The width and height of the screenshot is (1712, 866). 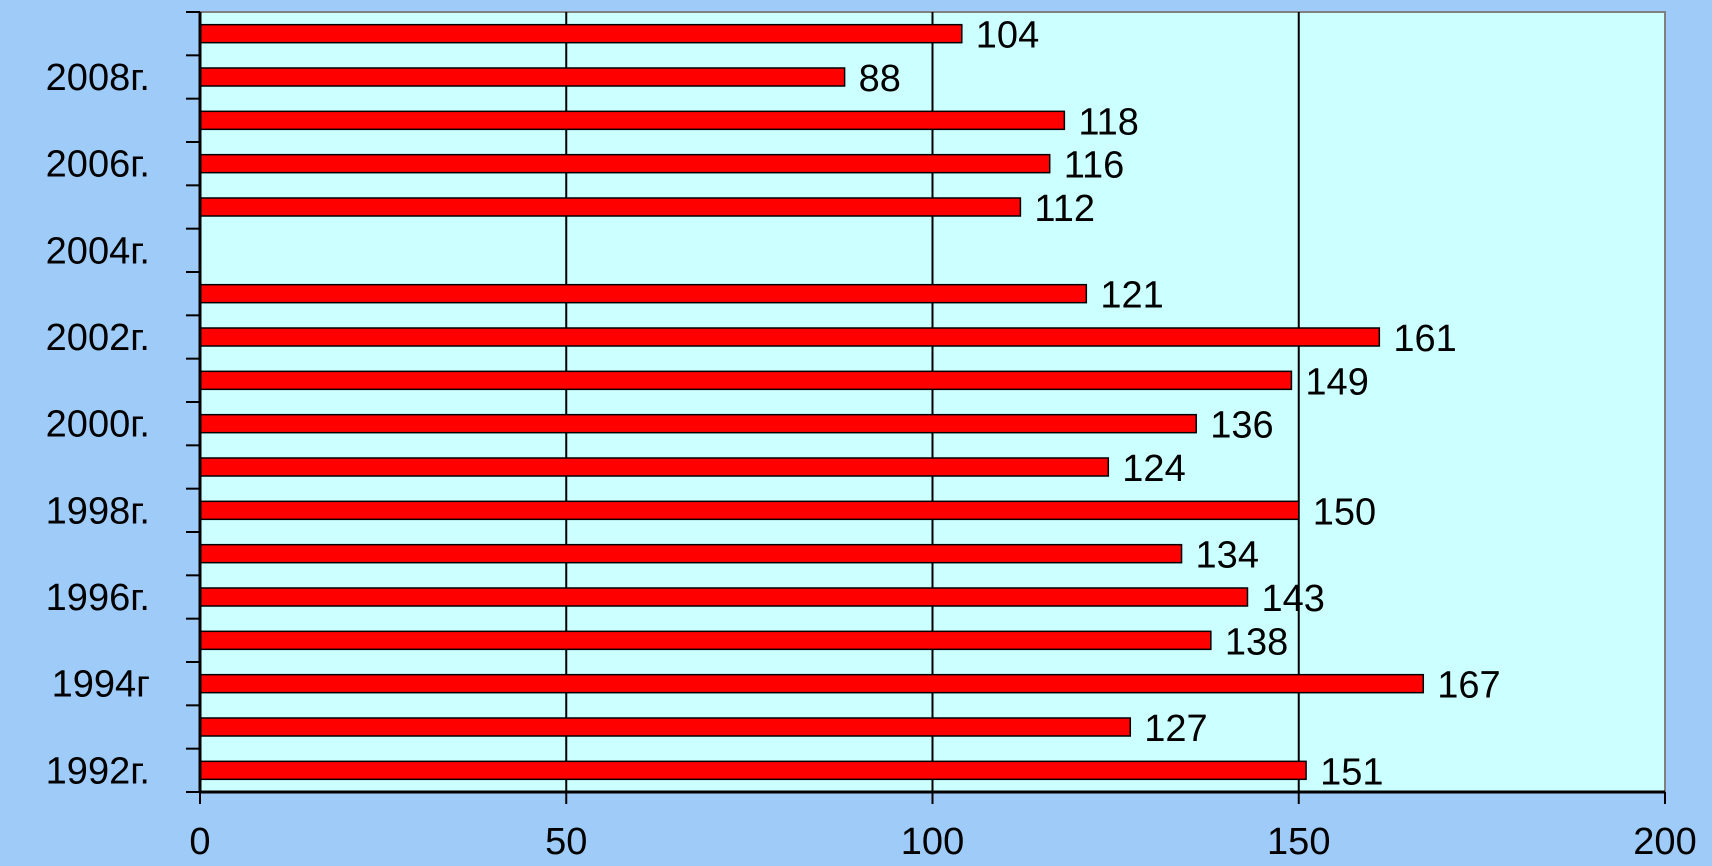 What do you see at coordinates (1094, 166) in the screenshot?
I see `data-label-2006: 116` at bounding box center [1094, 166].